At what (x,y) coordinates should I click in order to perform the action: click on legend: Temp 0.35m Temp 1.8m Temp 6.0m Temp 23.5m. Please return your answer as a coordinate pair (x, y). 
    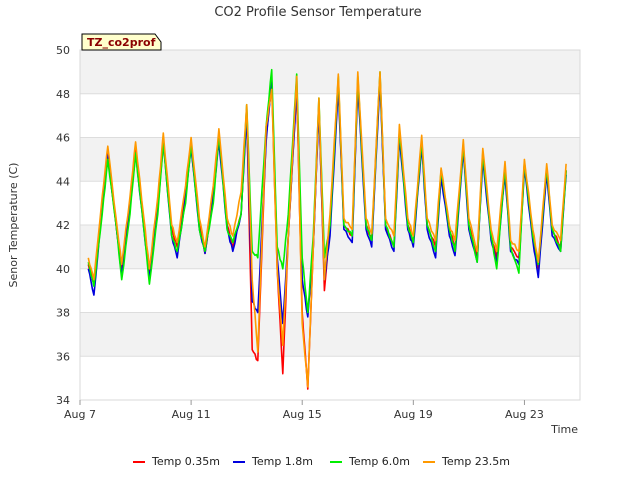
    Looking at the image, I should click on (321, 461).